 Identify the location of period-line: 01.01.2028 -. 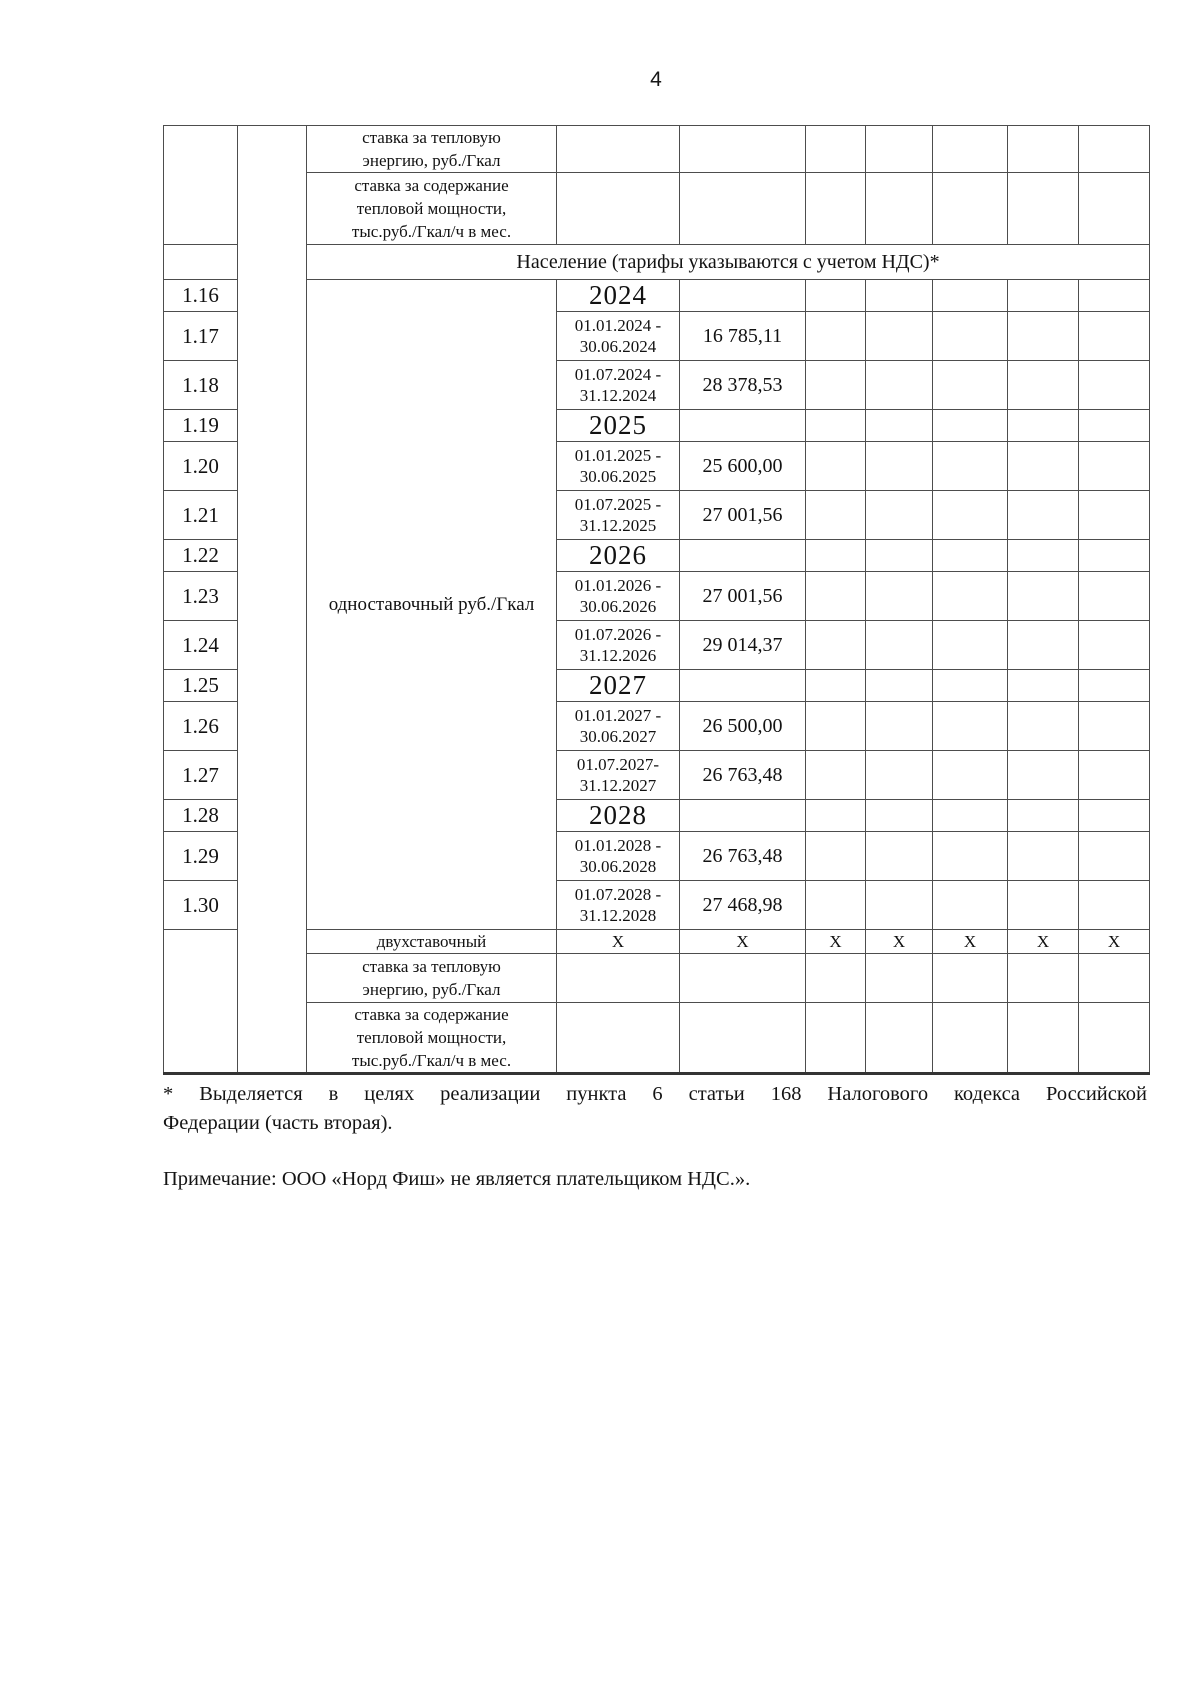
(618, 845).